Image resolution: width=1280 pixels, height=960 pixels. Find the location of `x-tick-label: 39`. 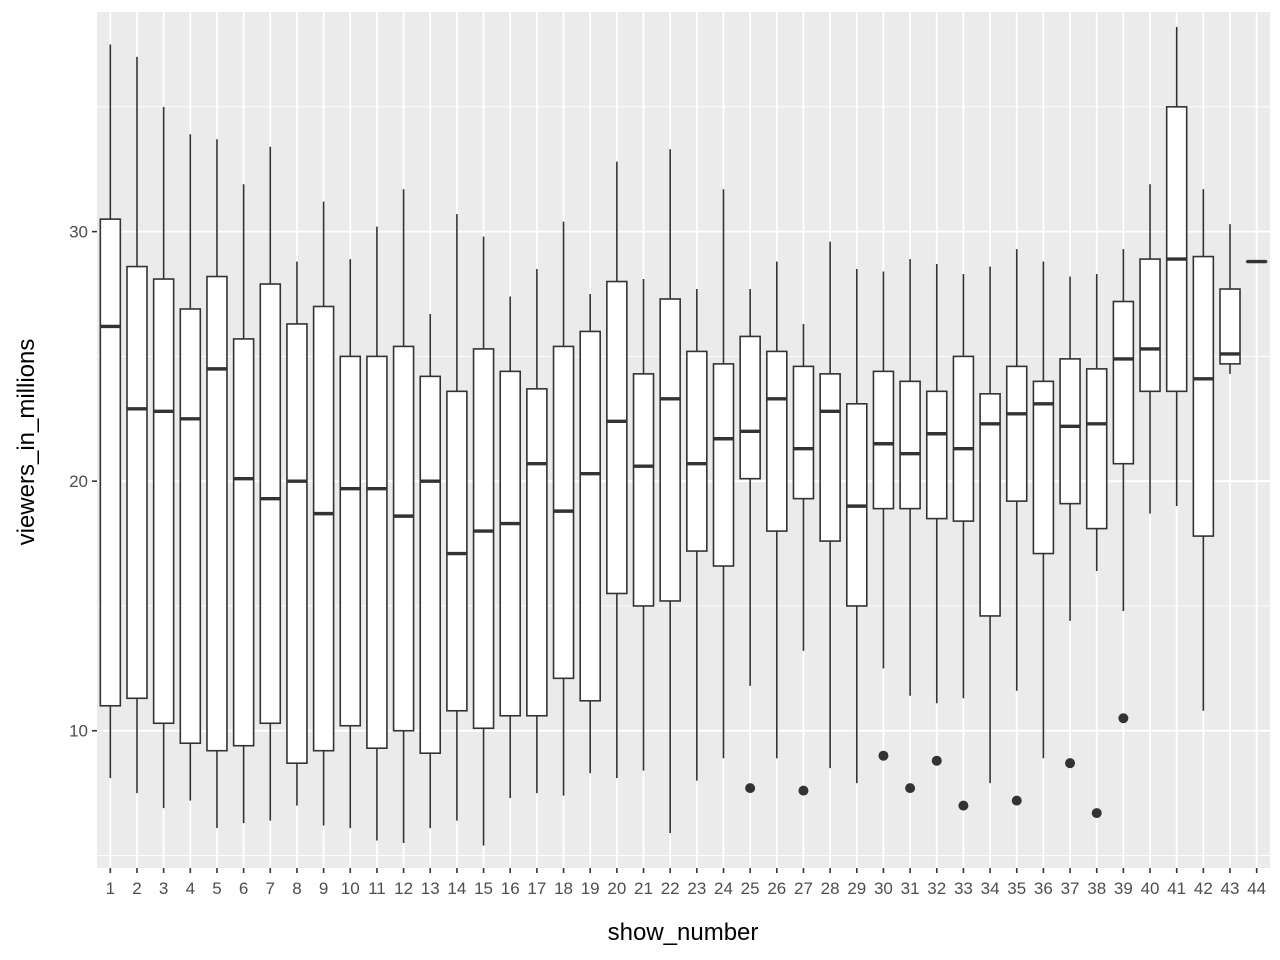

x-tick-label: 39 is located at coordinates (1123, 888).